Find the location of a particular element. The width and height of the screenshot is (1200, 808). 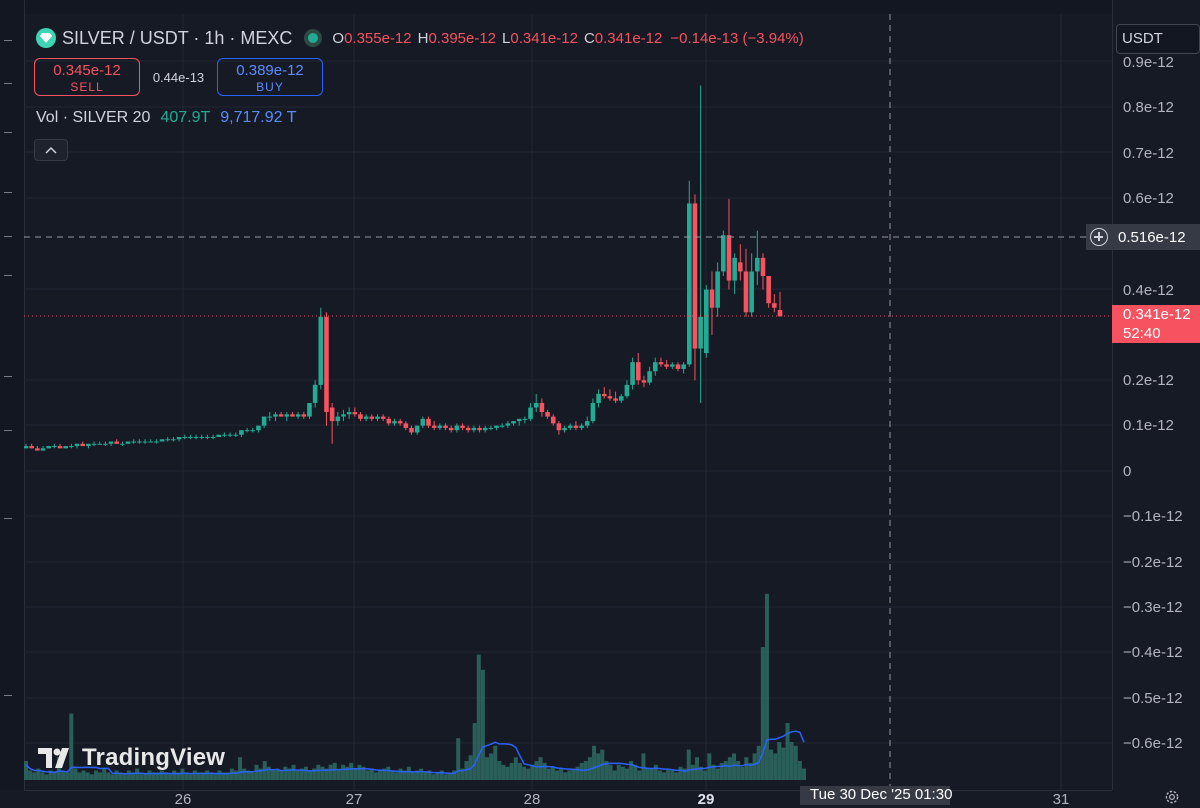

tradingview-wordmark: TradingView is located at coordinates (154, 757).